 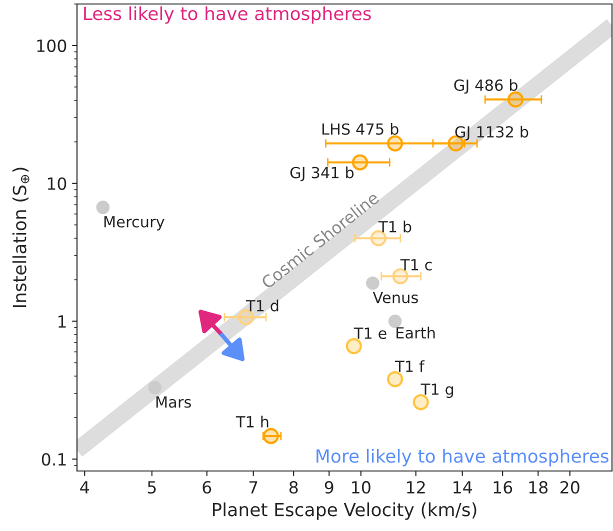 I want to click on series-label: T1 f, so click(x=410, y=366).